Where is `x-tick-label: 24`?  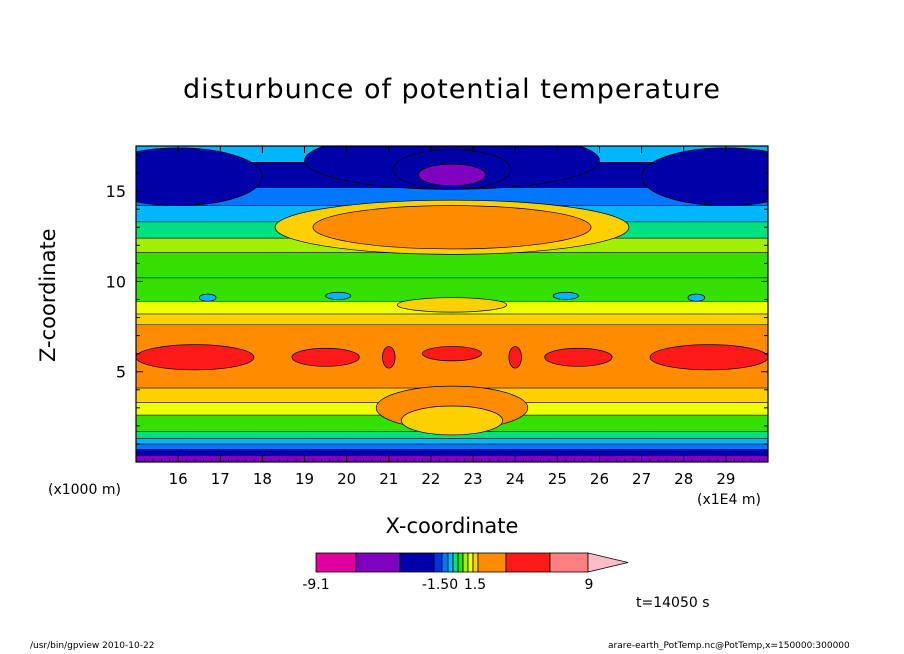 x-tick-label: 24 is located at coordinates (515, 479).